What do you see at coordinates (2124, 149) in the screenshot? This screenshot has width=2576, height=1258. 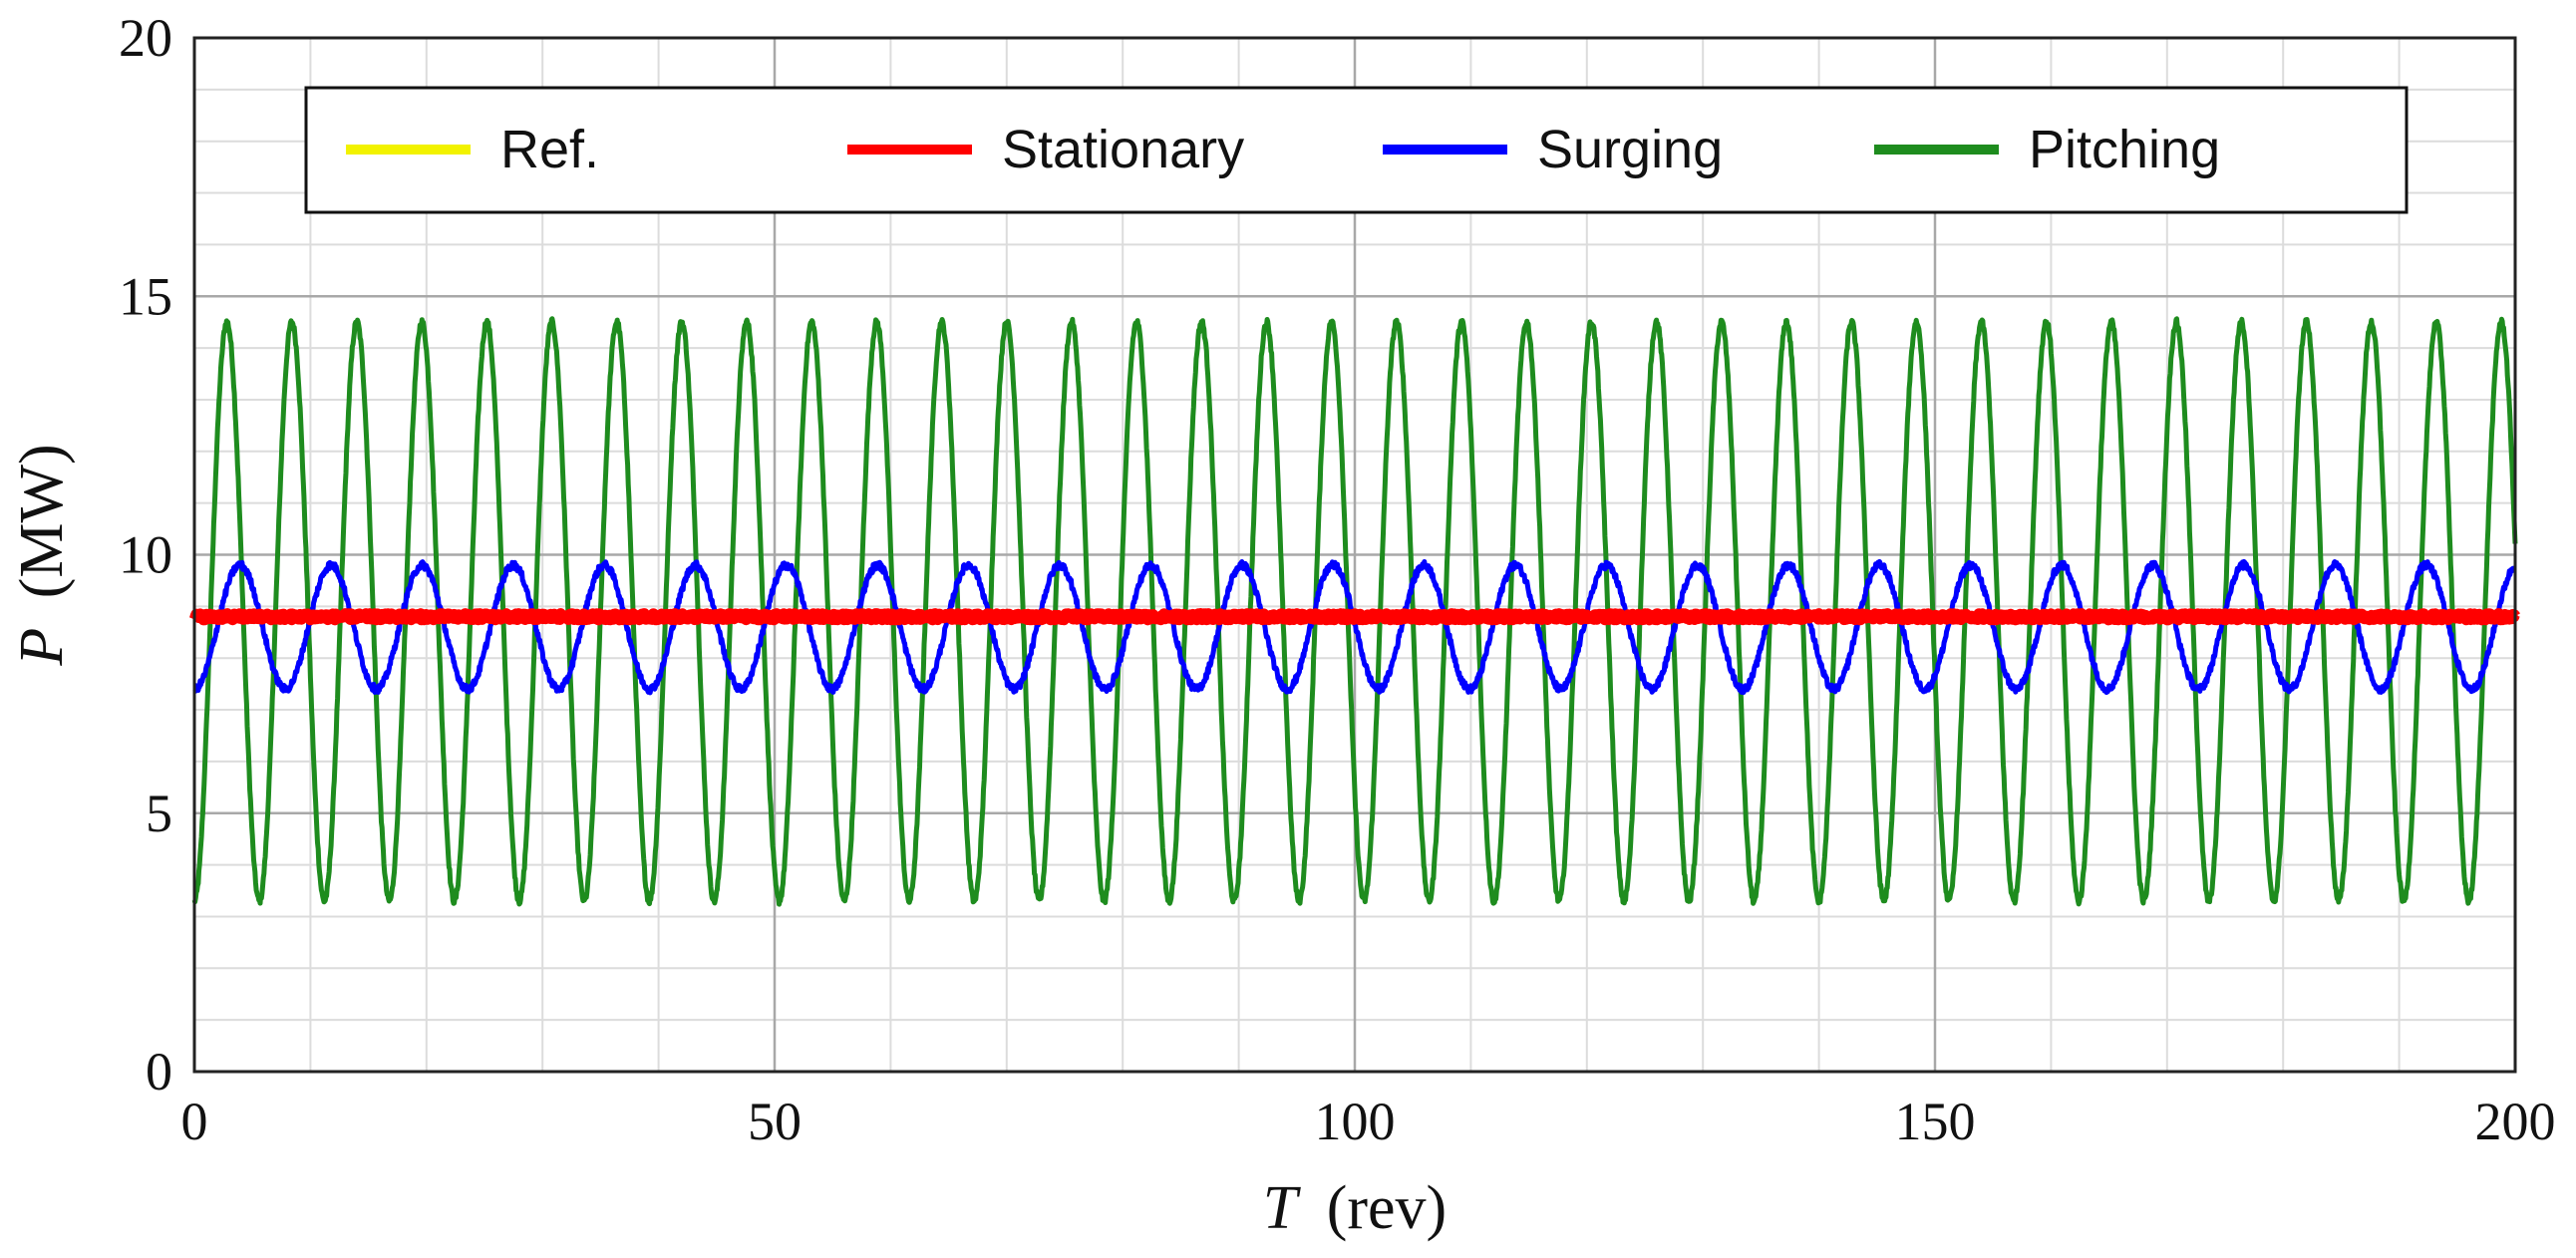 I see `legend-label: Pitching` at bounding box center [2124, 149].